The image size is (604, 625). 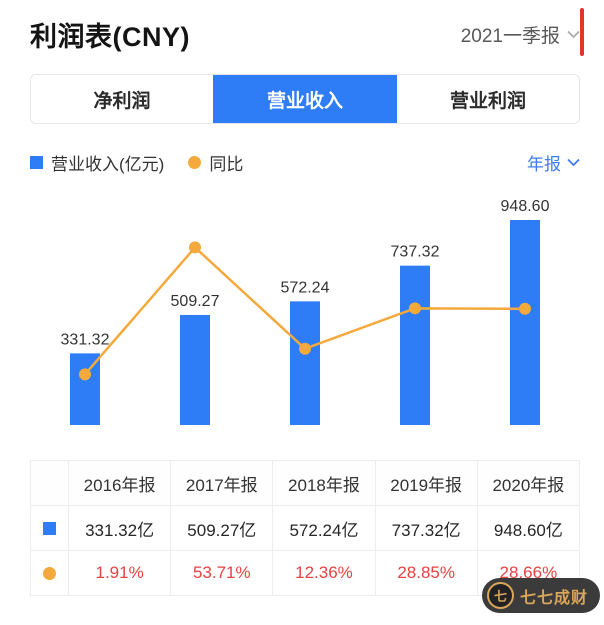 I want to click on report-range-selector: 年报, so click(x=553, y=162).